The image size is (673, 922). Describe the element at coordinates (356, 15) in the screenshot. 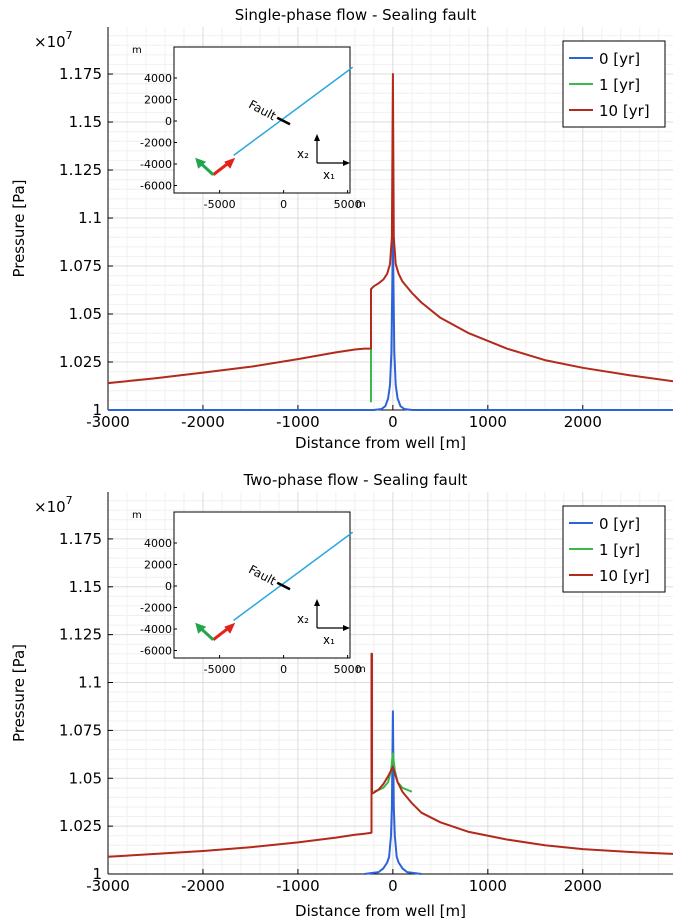

I see `chart-title: Single-phase flow - Sealing fault` at that location.